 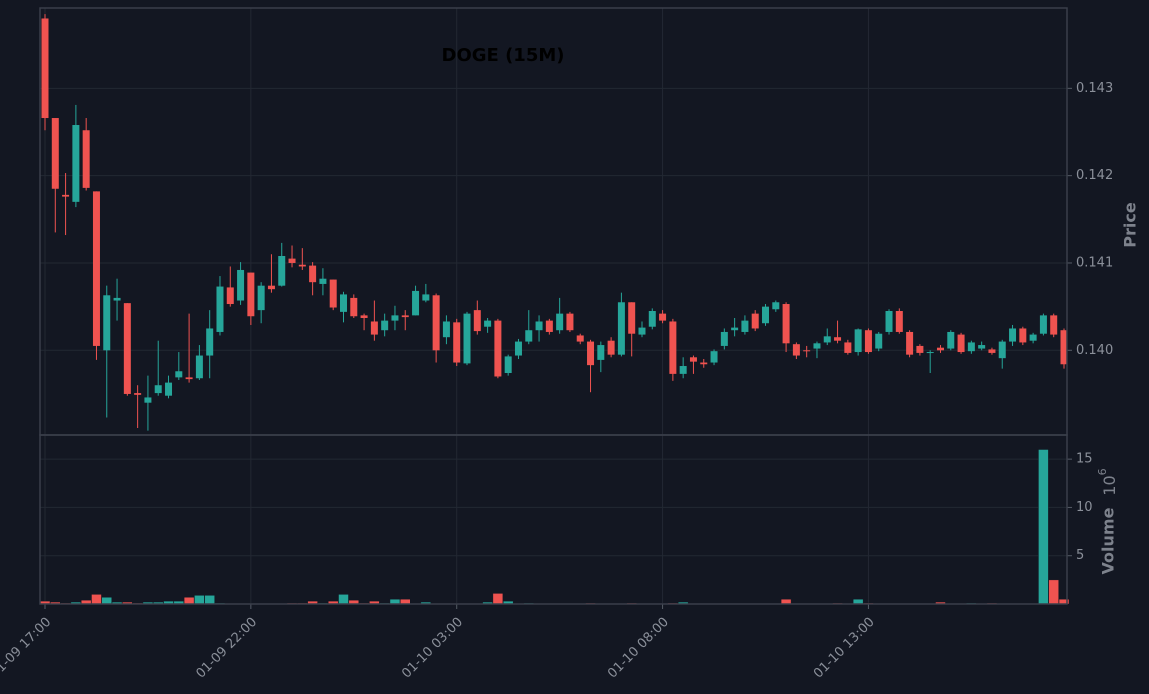 What do you see at coordinates (1094, 350) in the screenshot?
I see `y-tick-label: 0.140` at bounding box center [1094, 350].